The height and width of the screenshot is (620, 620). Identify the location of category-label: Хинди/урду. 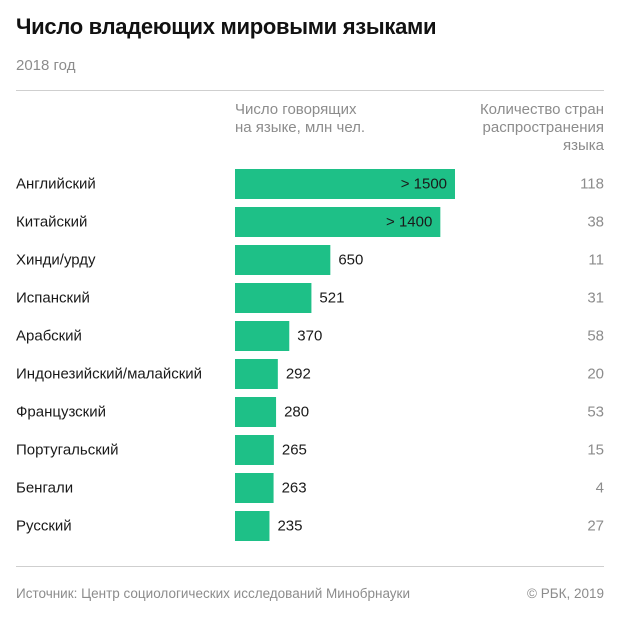
(56, 260).